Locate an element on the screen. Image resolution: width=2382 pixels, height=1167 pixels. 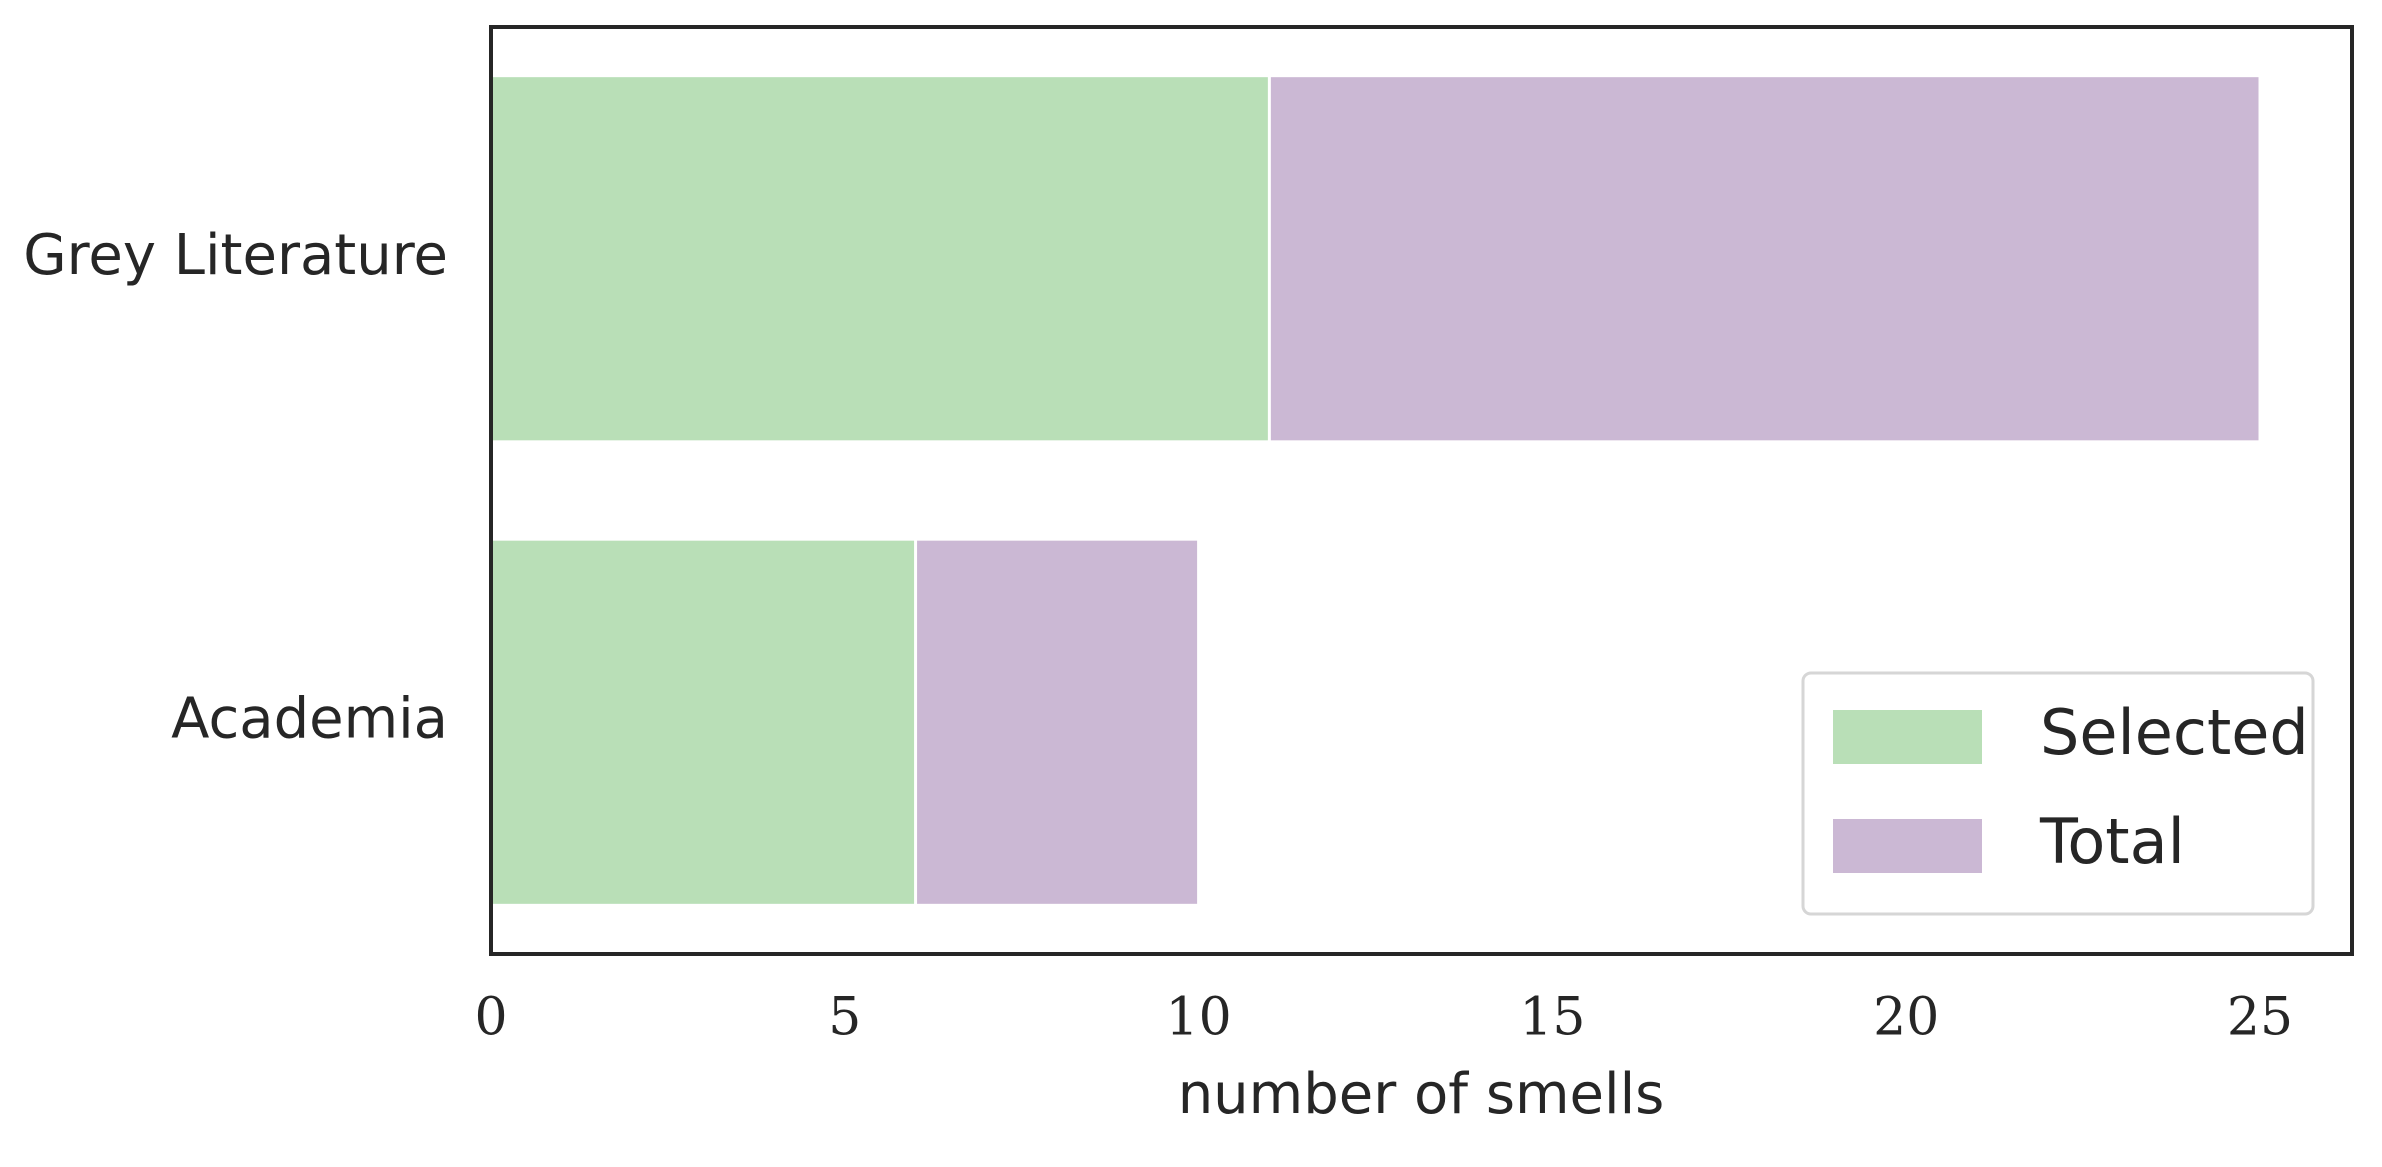
y-tick-label: Grey Literature is located at coordinates (235, 255).